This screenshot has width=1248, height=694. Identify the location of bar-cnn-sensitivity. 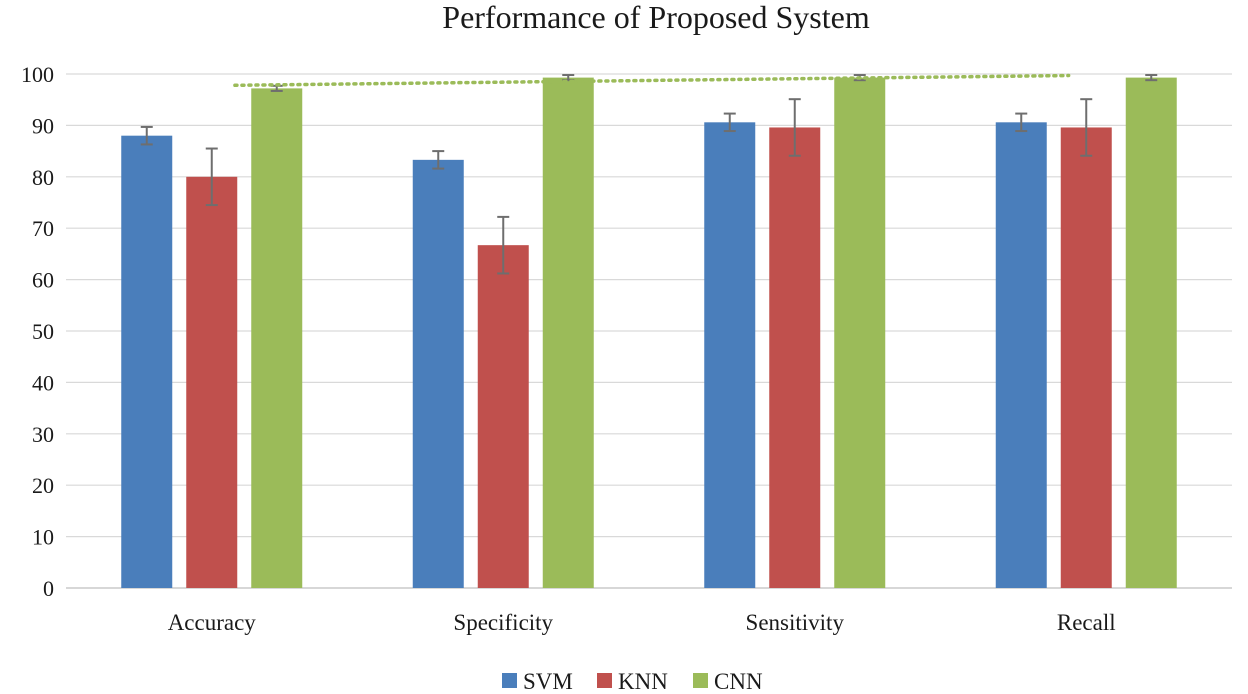
(860, 333).